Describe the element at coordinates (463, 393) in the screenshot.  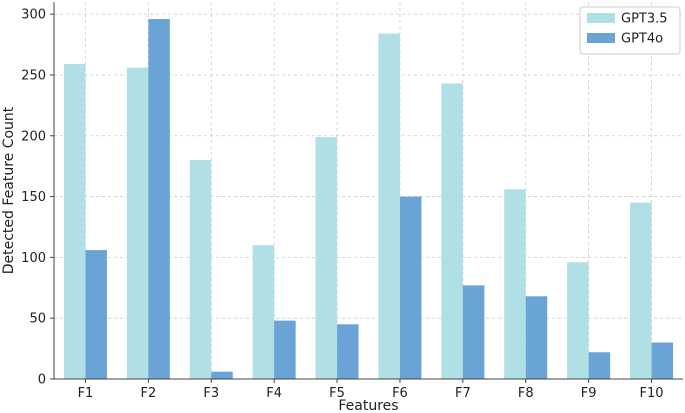
I see `x-tick-label: F7` at that location.